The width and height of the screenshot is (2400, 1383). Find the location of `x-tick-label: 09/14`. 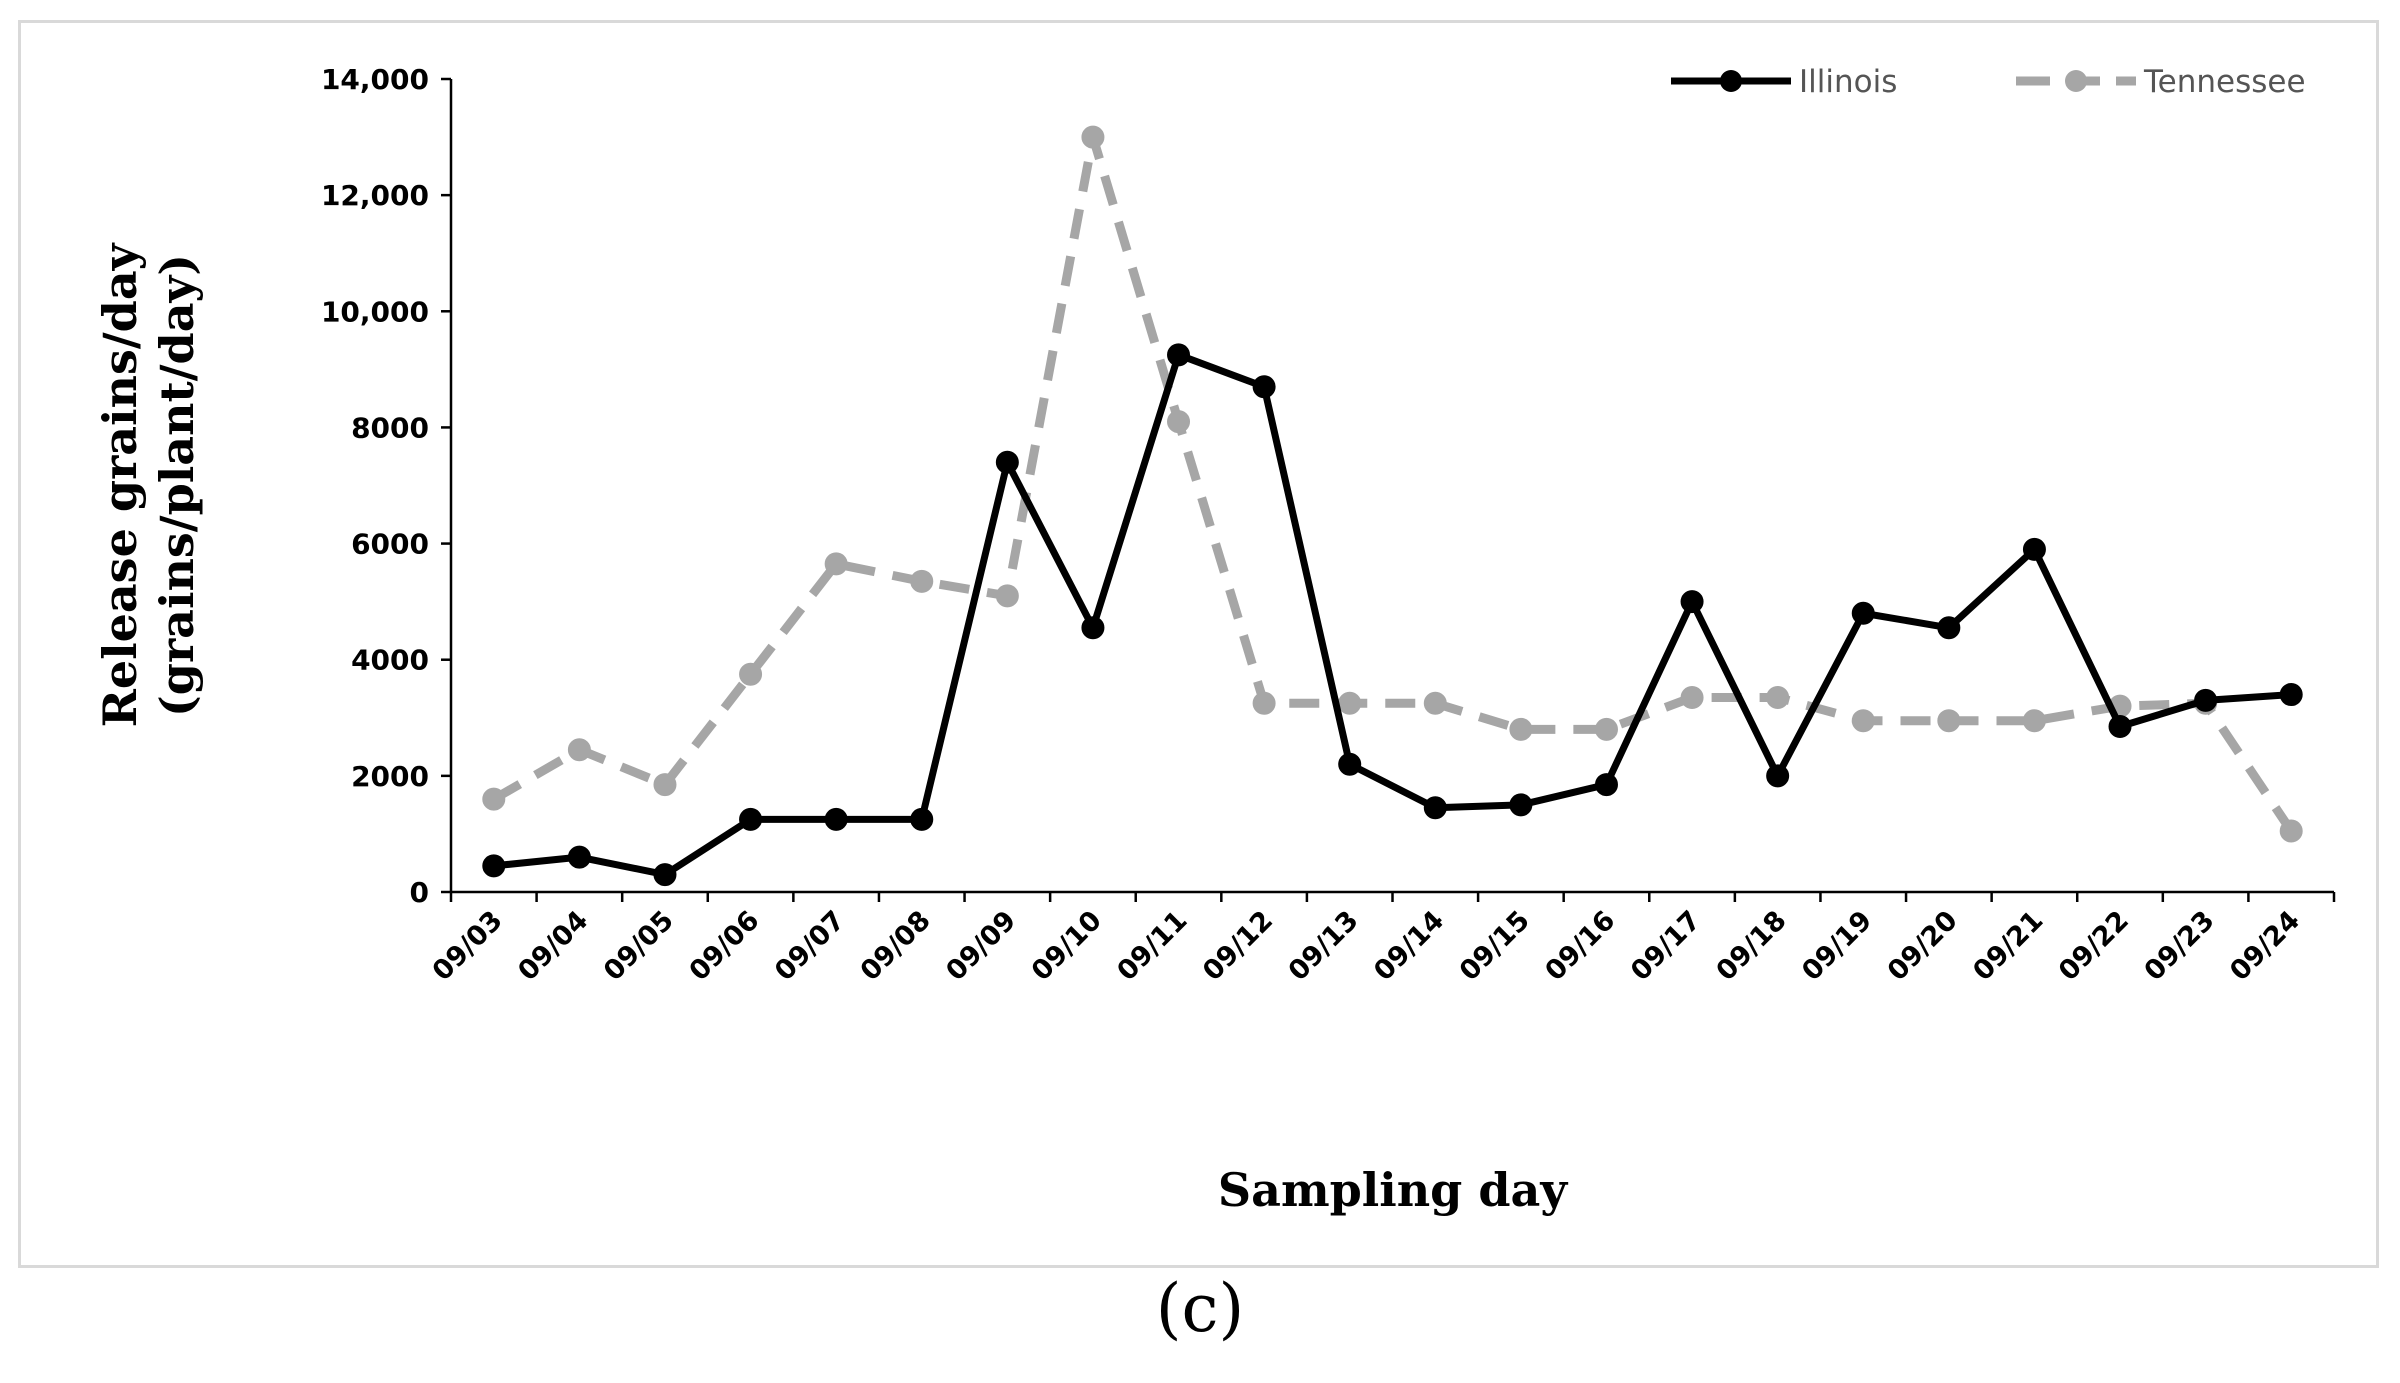

x-tick-label: 09/14 is located at coordinates (1409, 946).